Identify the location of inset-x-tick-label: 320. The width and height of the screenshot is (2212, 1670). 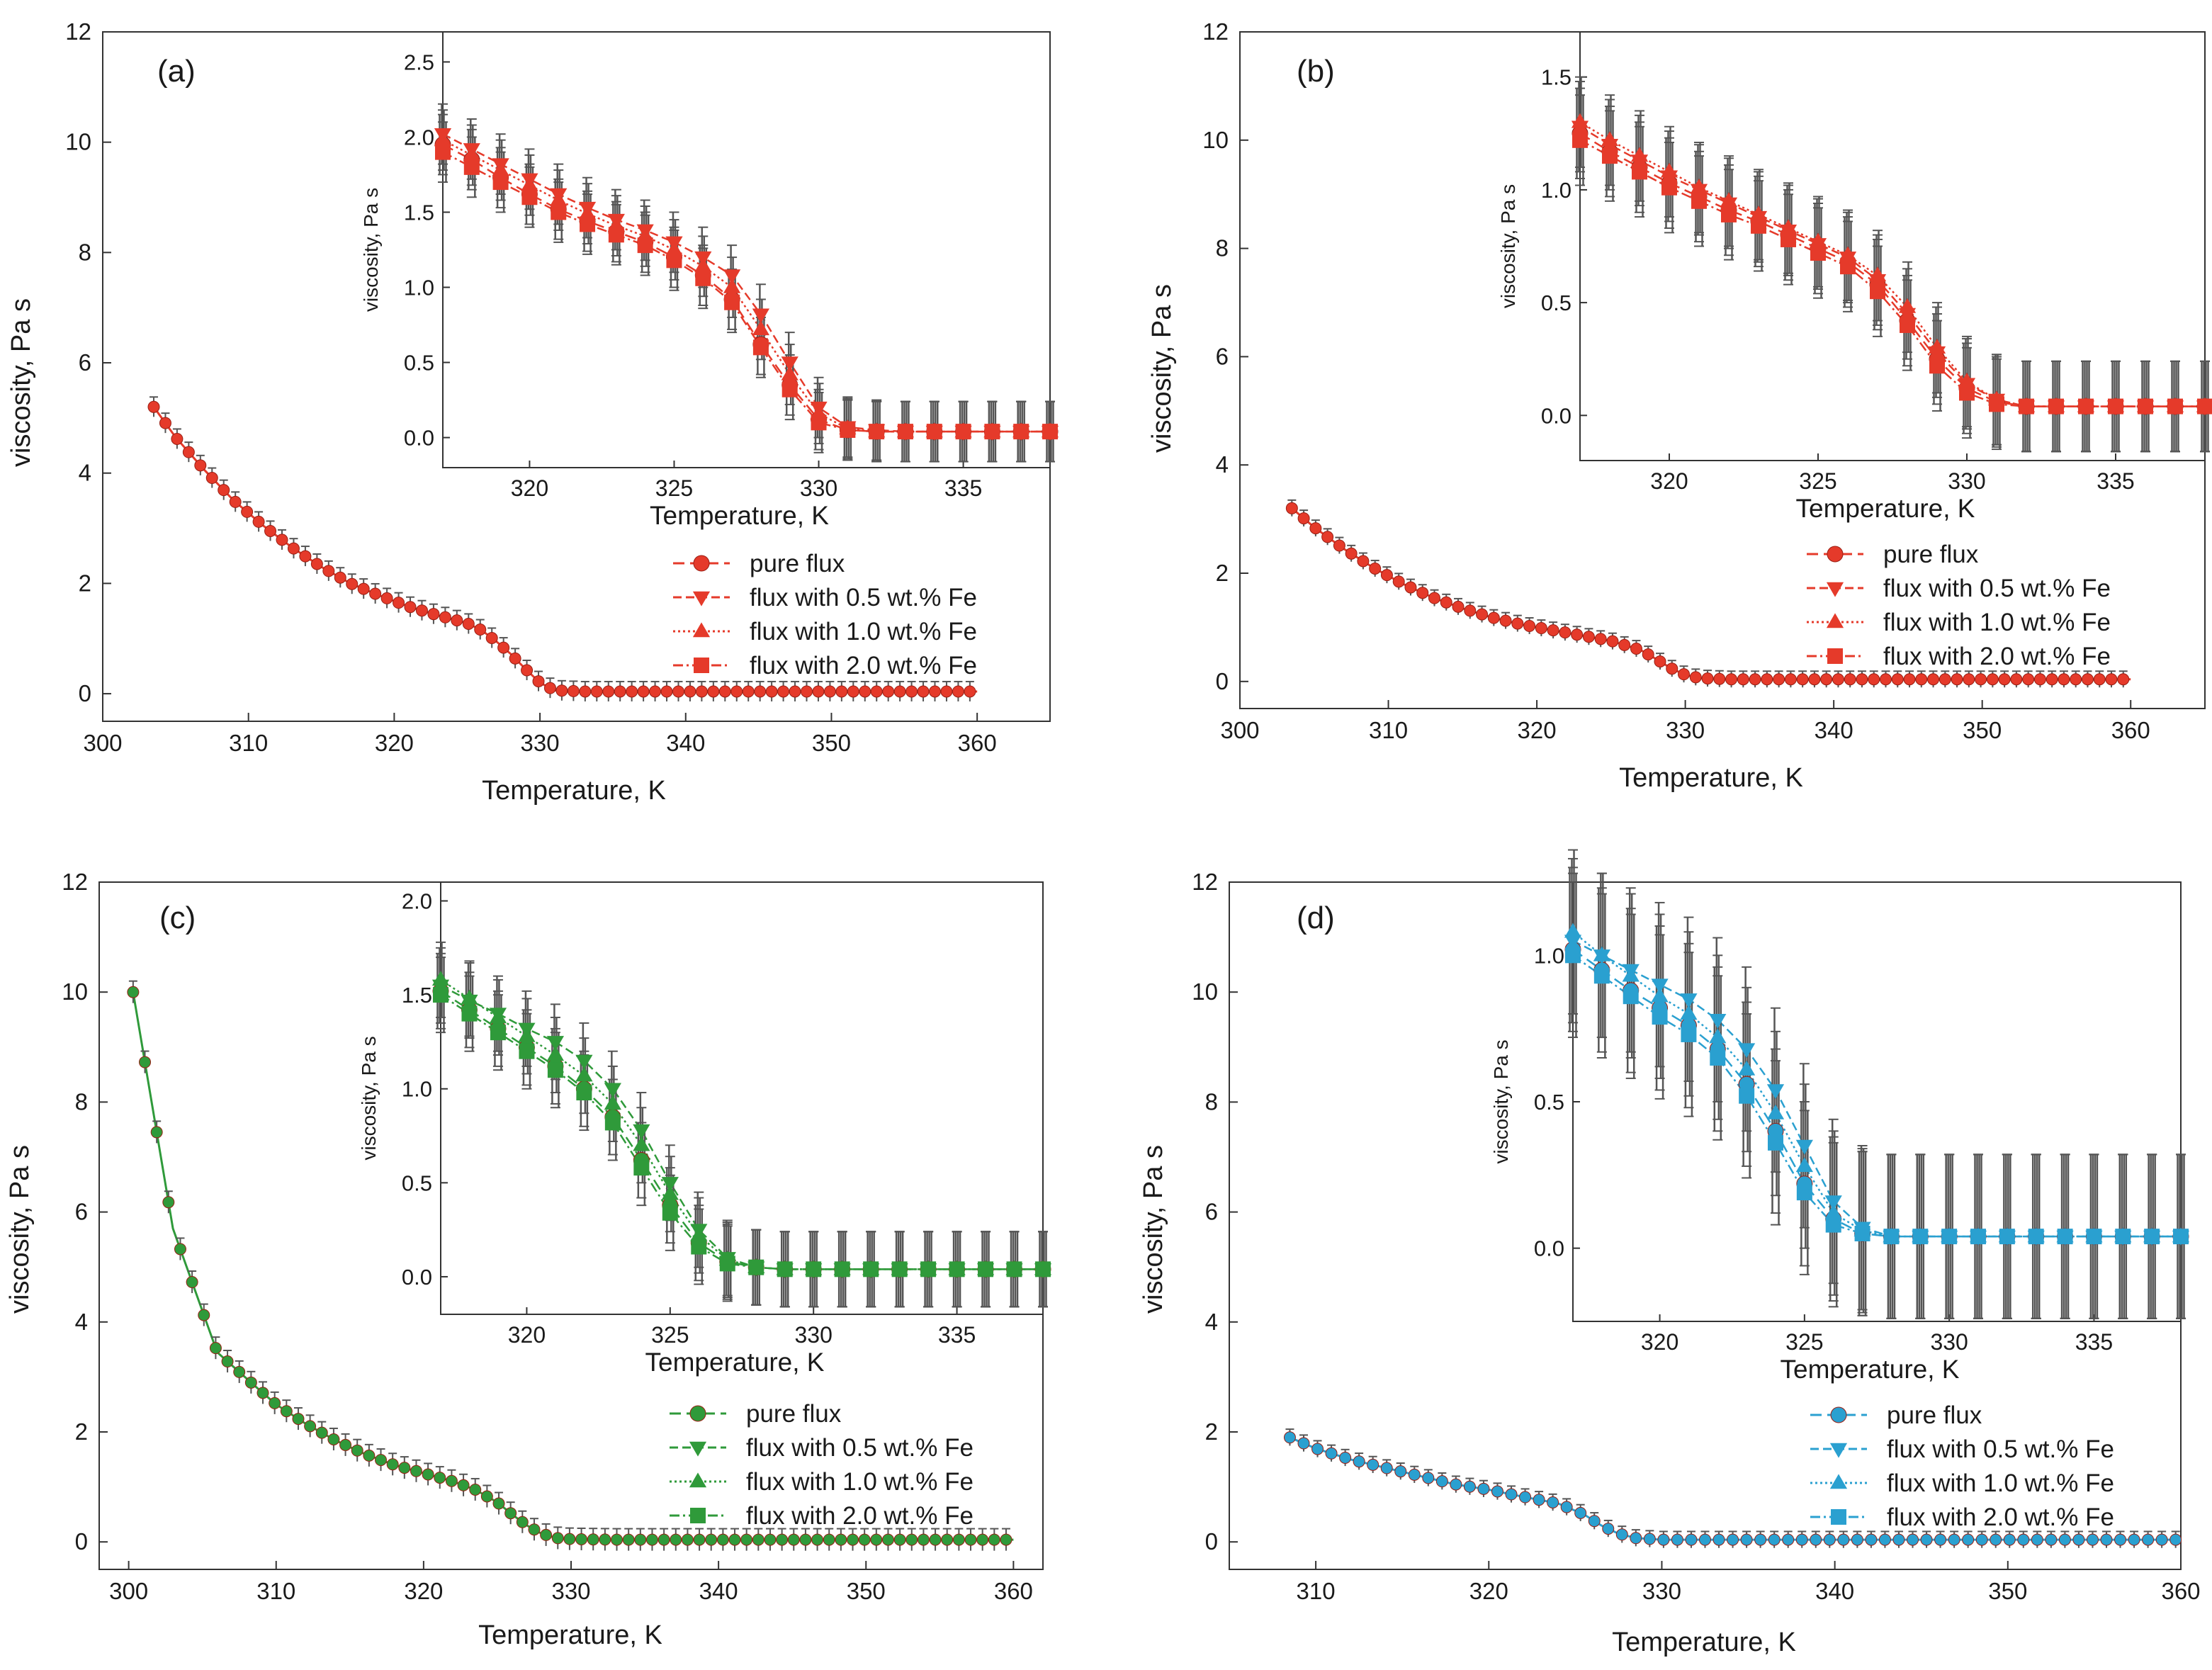
(1669, 481).